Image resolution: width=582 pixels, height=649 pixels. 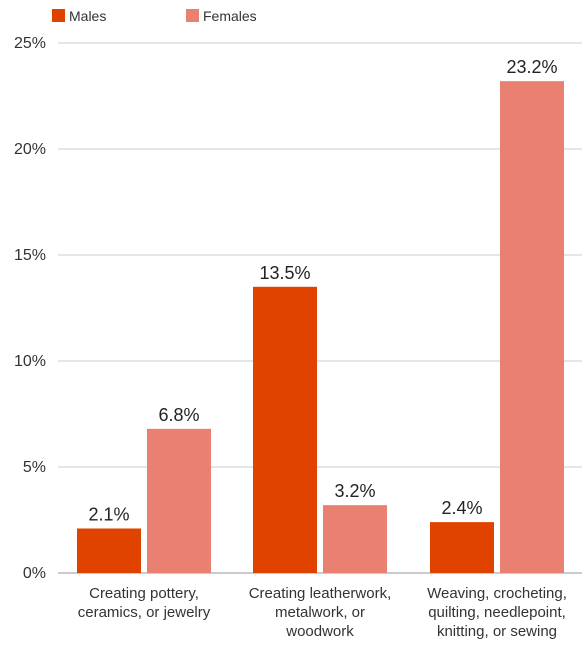 What do you see at coordinates (230, 16) in the screenshot?
I see `legend-label-1: Females` at bounding box center [230, 16].